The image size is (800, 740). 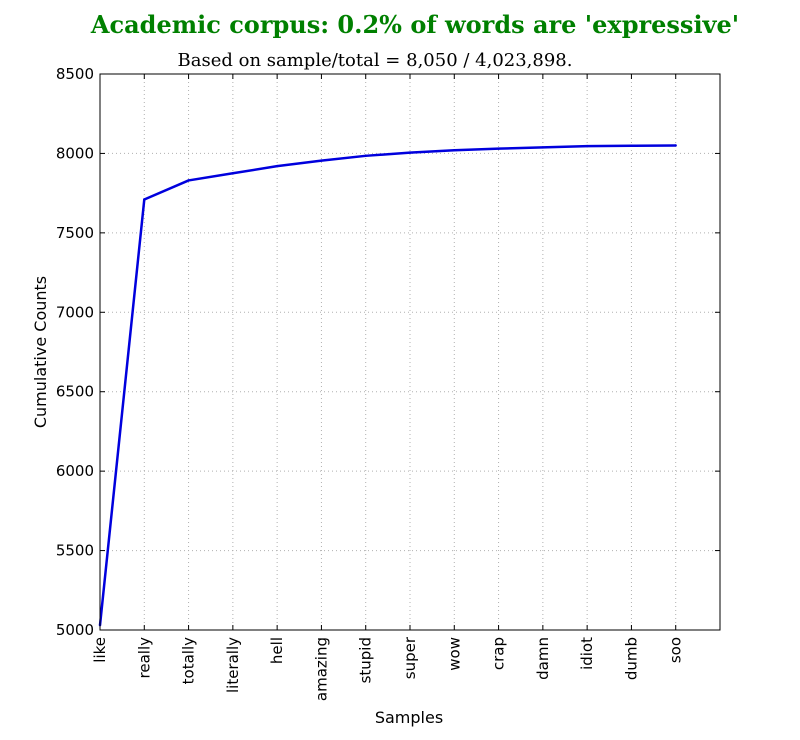 What do you see at coordinates (233, 665) in the screenshot?
I see `x-tick-label: literally` at bounding box center [233, 665].